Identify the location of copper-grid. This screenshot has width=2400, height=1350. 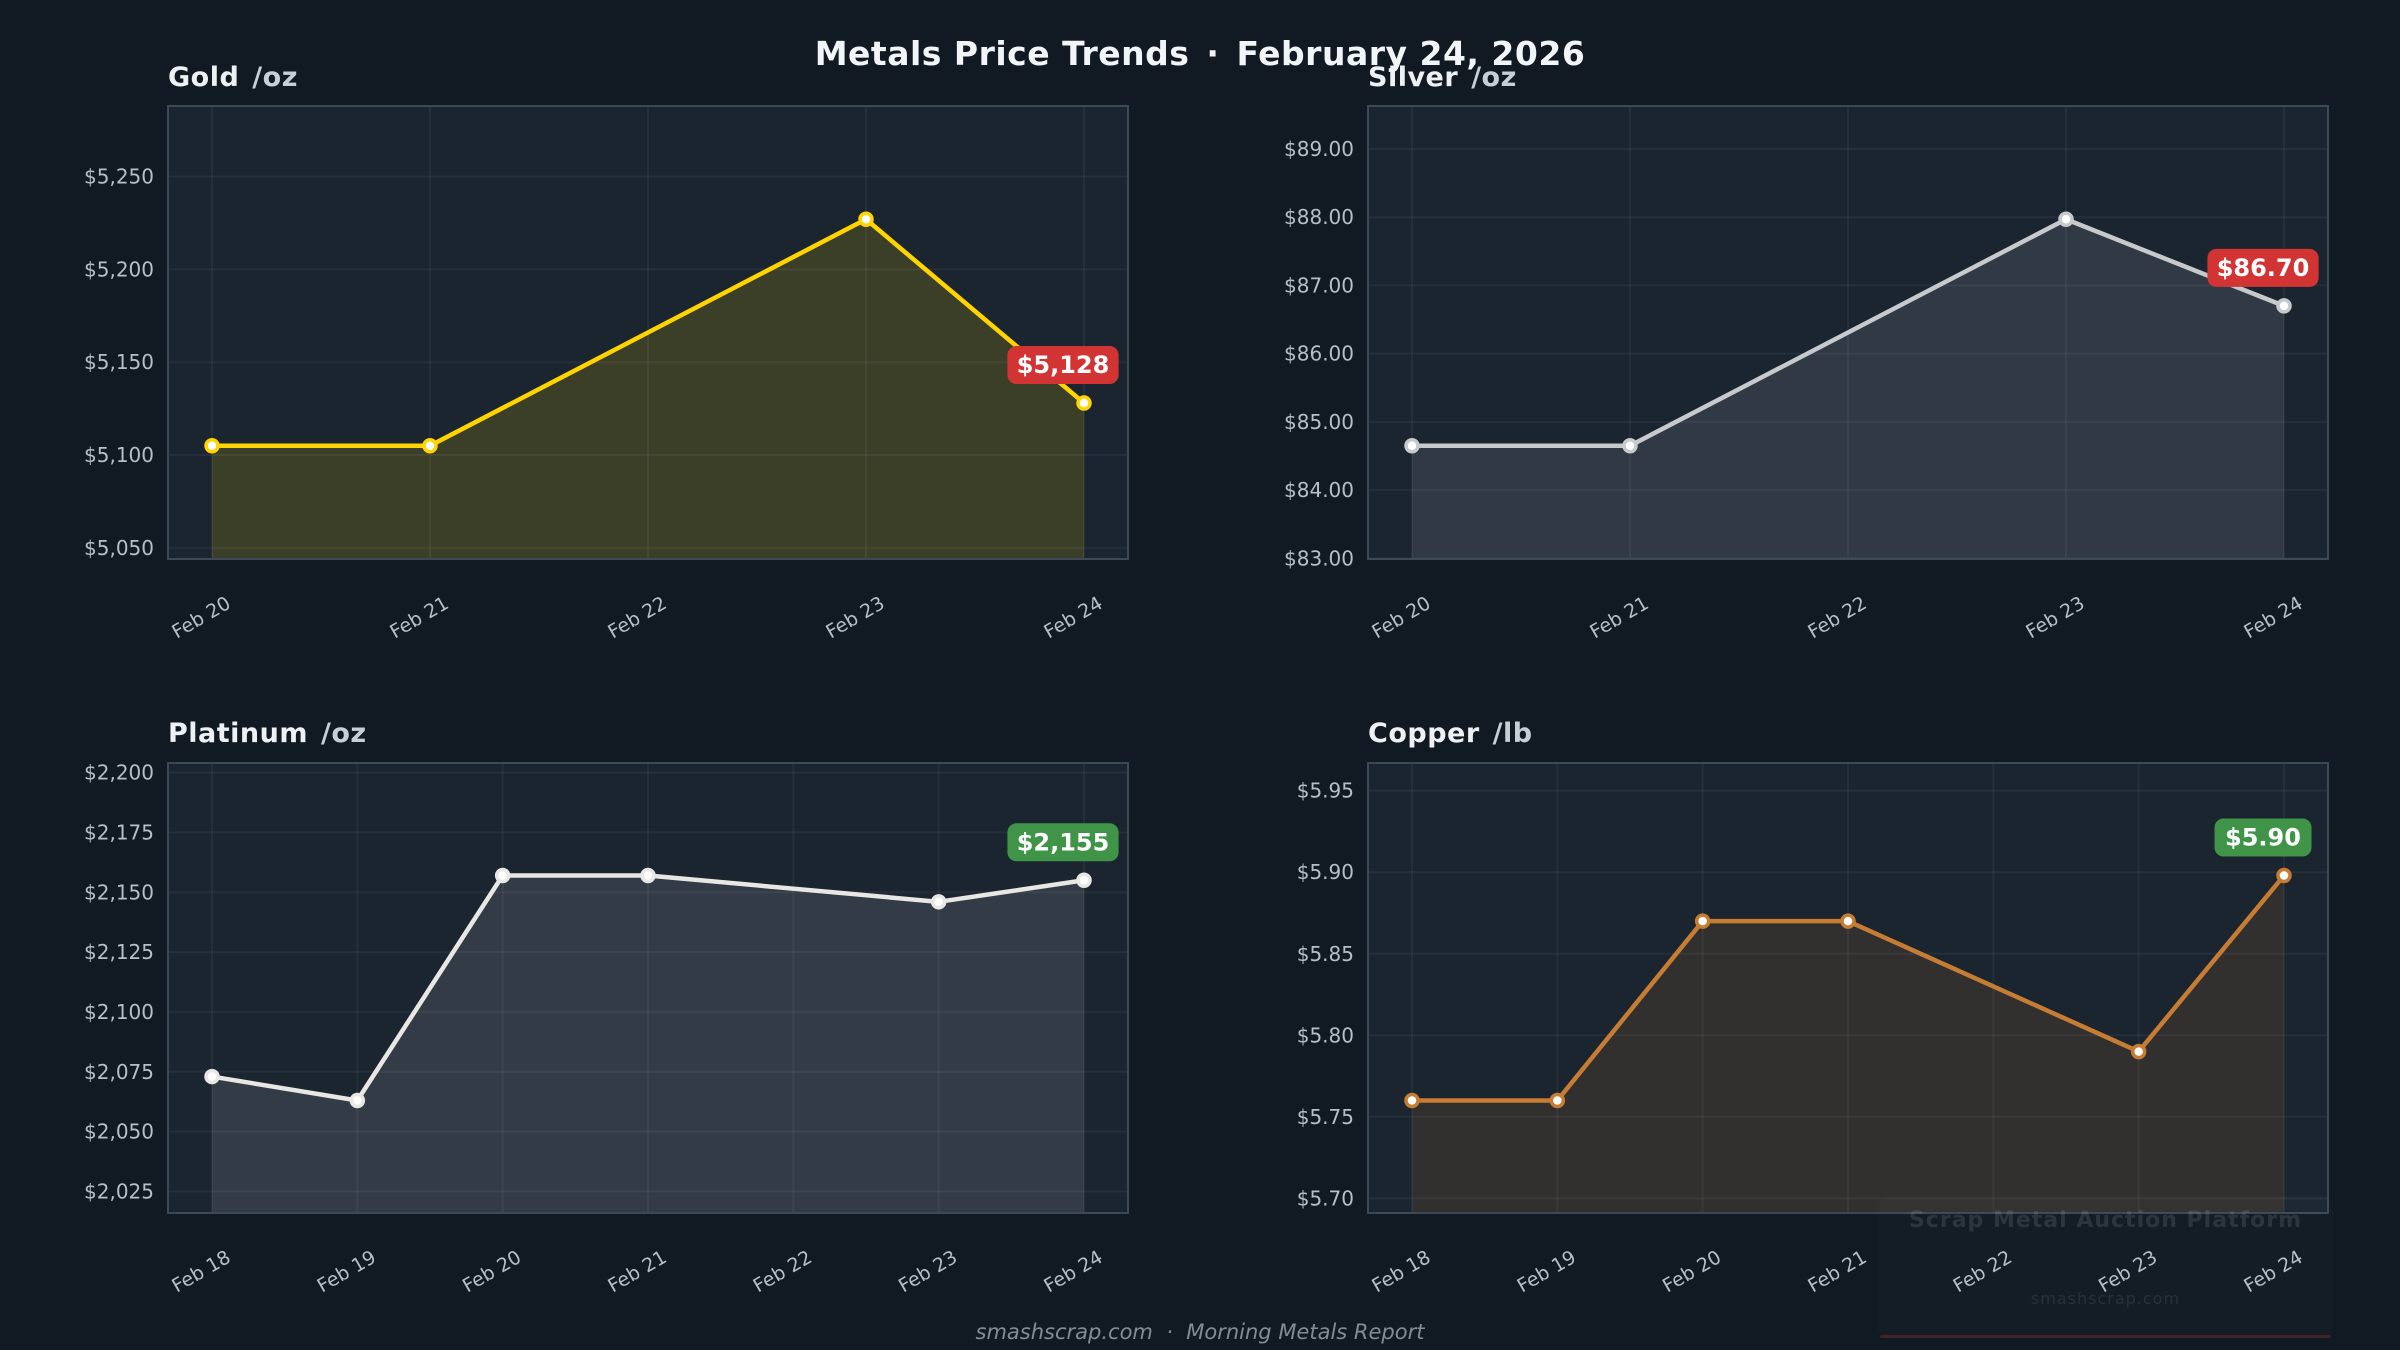
(1848, 988).